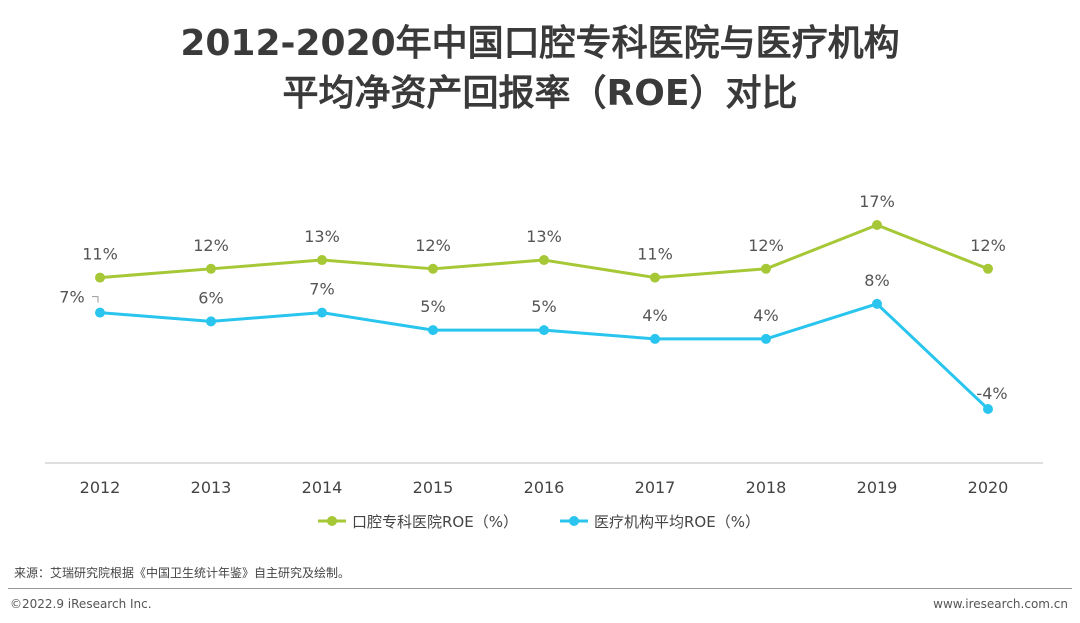 The width and height of the screenshot is (1080, 623). Describe the element at coordinates (655, 487) in the screenshot. I see `x-tick-label: 2017` at that location.